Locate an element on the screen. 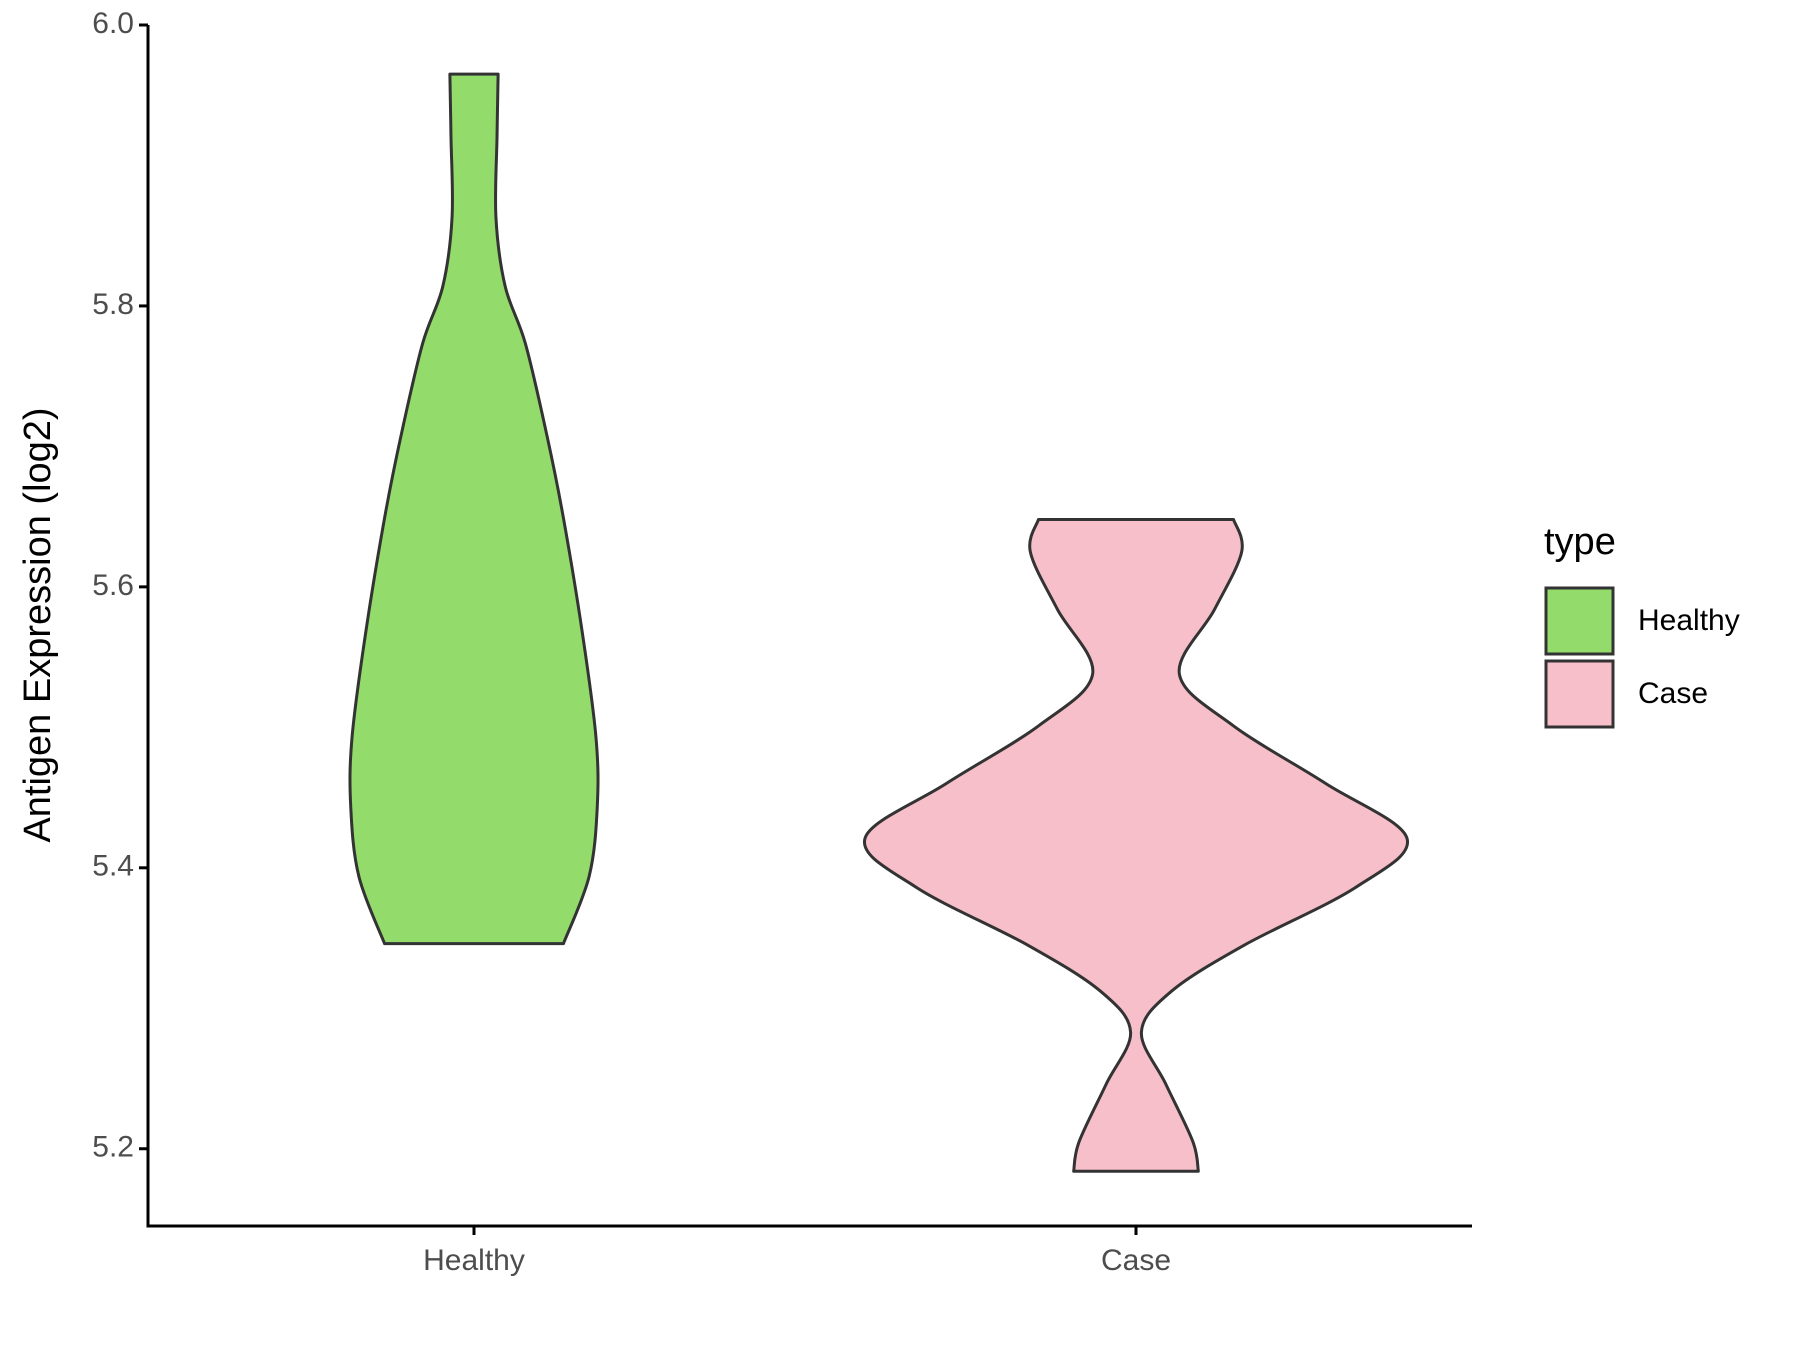 The width and height of the screenshot is (1800, 1350). y-tick-label: 5.6 is located at coordinates (113, 585).